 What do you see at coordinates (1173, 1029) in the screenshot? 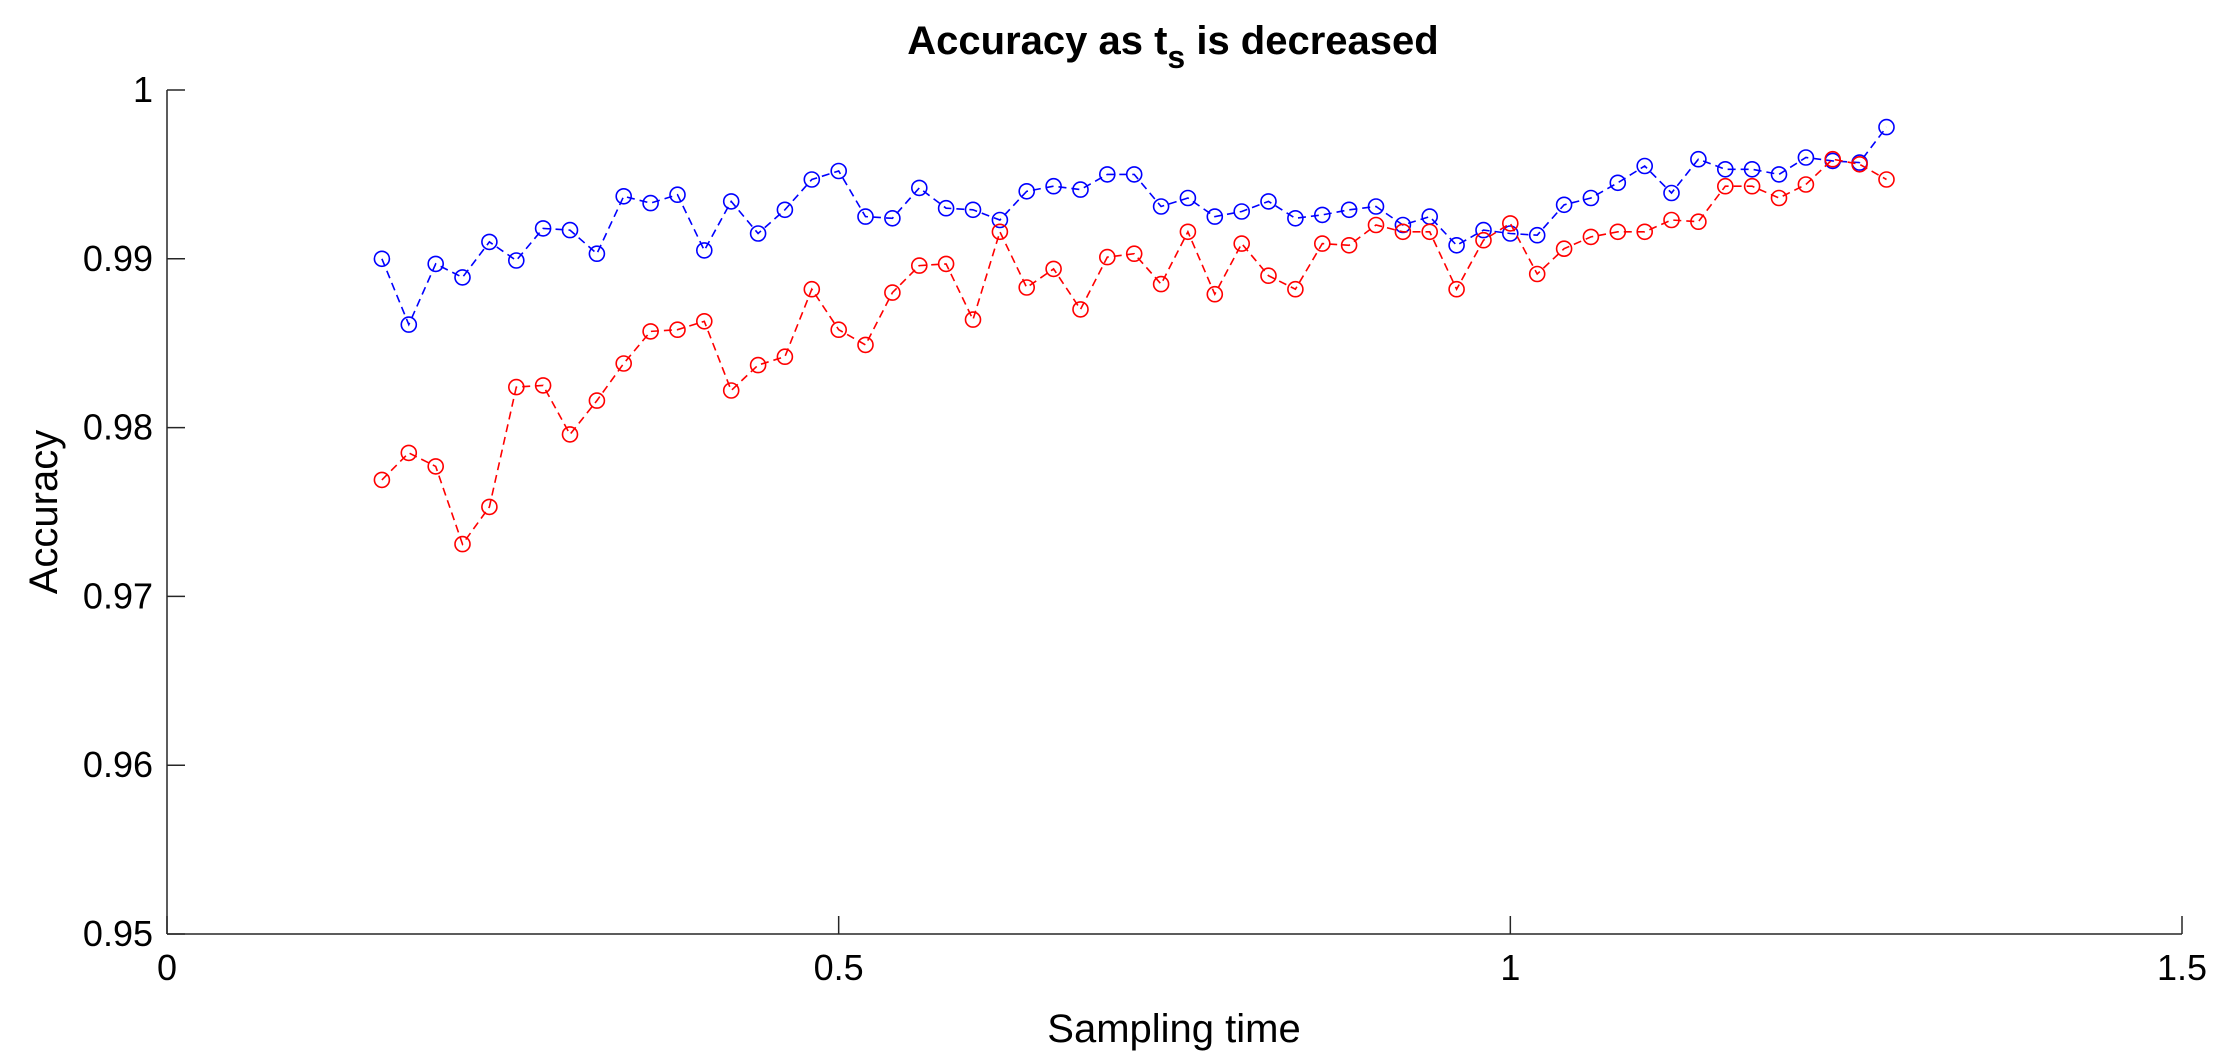
I see `x-axis-title: Sampling time` at bounding box center [1173, 1029].